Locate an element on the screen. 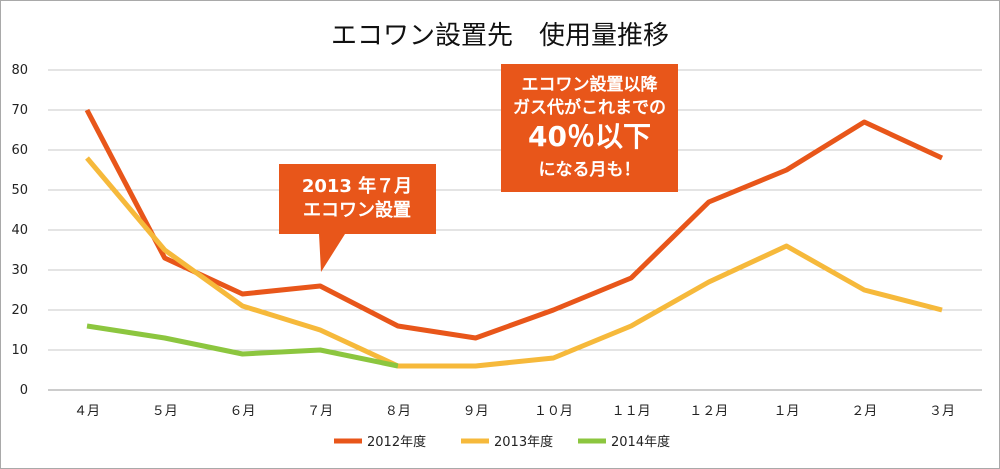  callout-savings-text: 40％以下 is located at coordinates (589, 136).